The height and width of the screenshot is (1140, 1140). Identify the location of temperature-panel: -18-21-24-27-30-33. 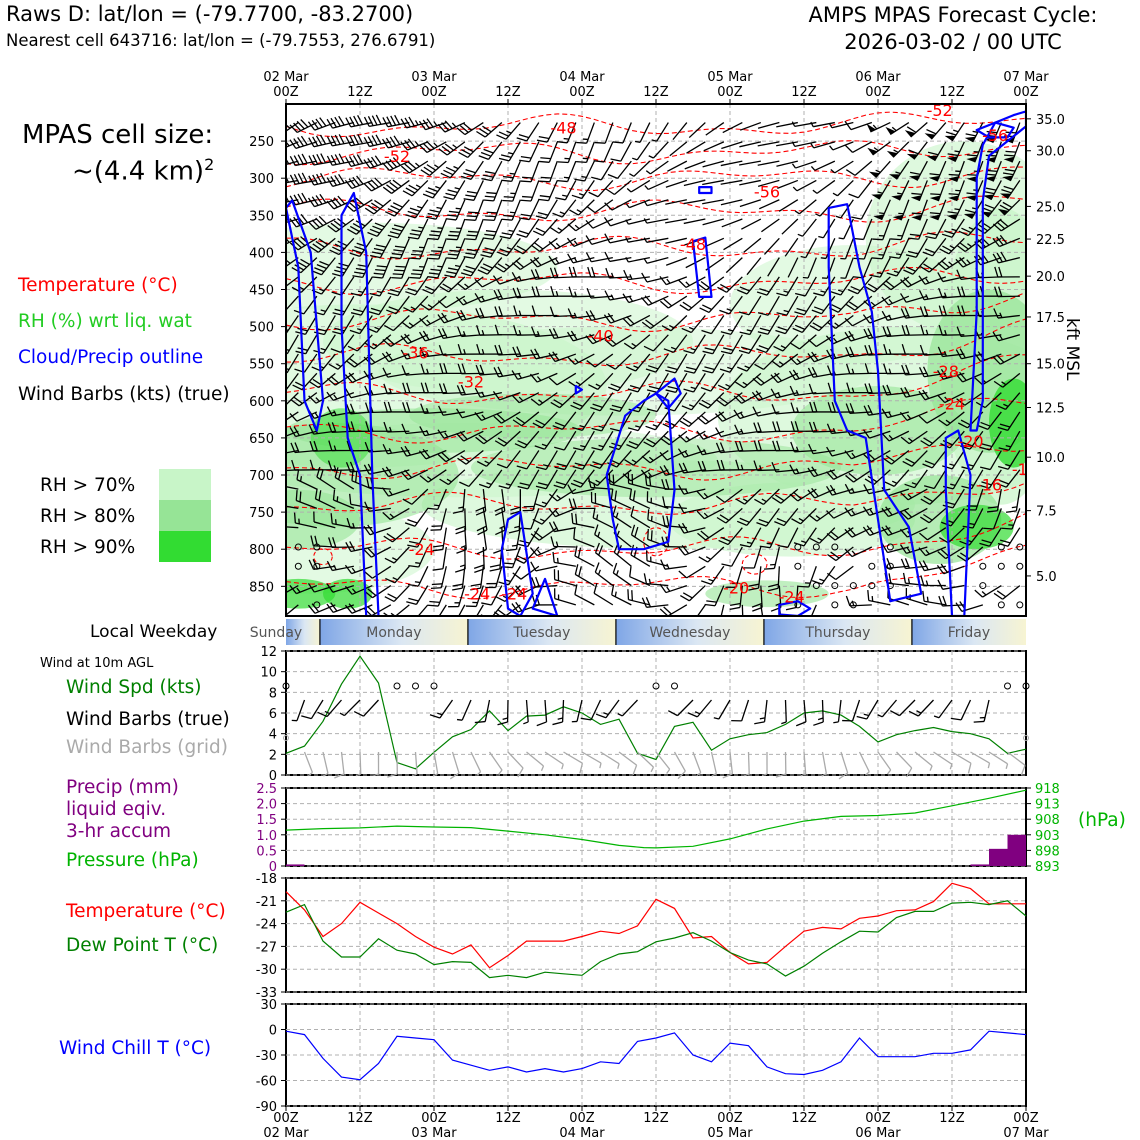
(641, 936).